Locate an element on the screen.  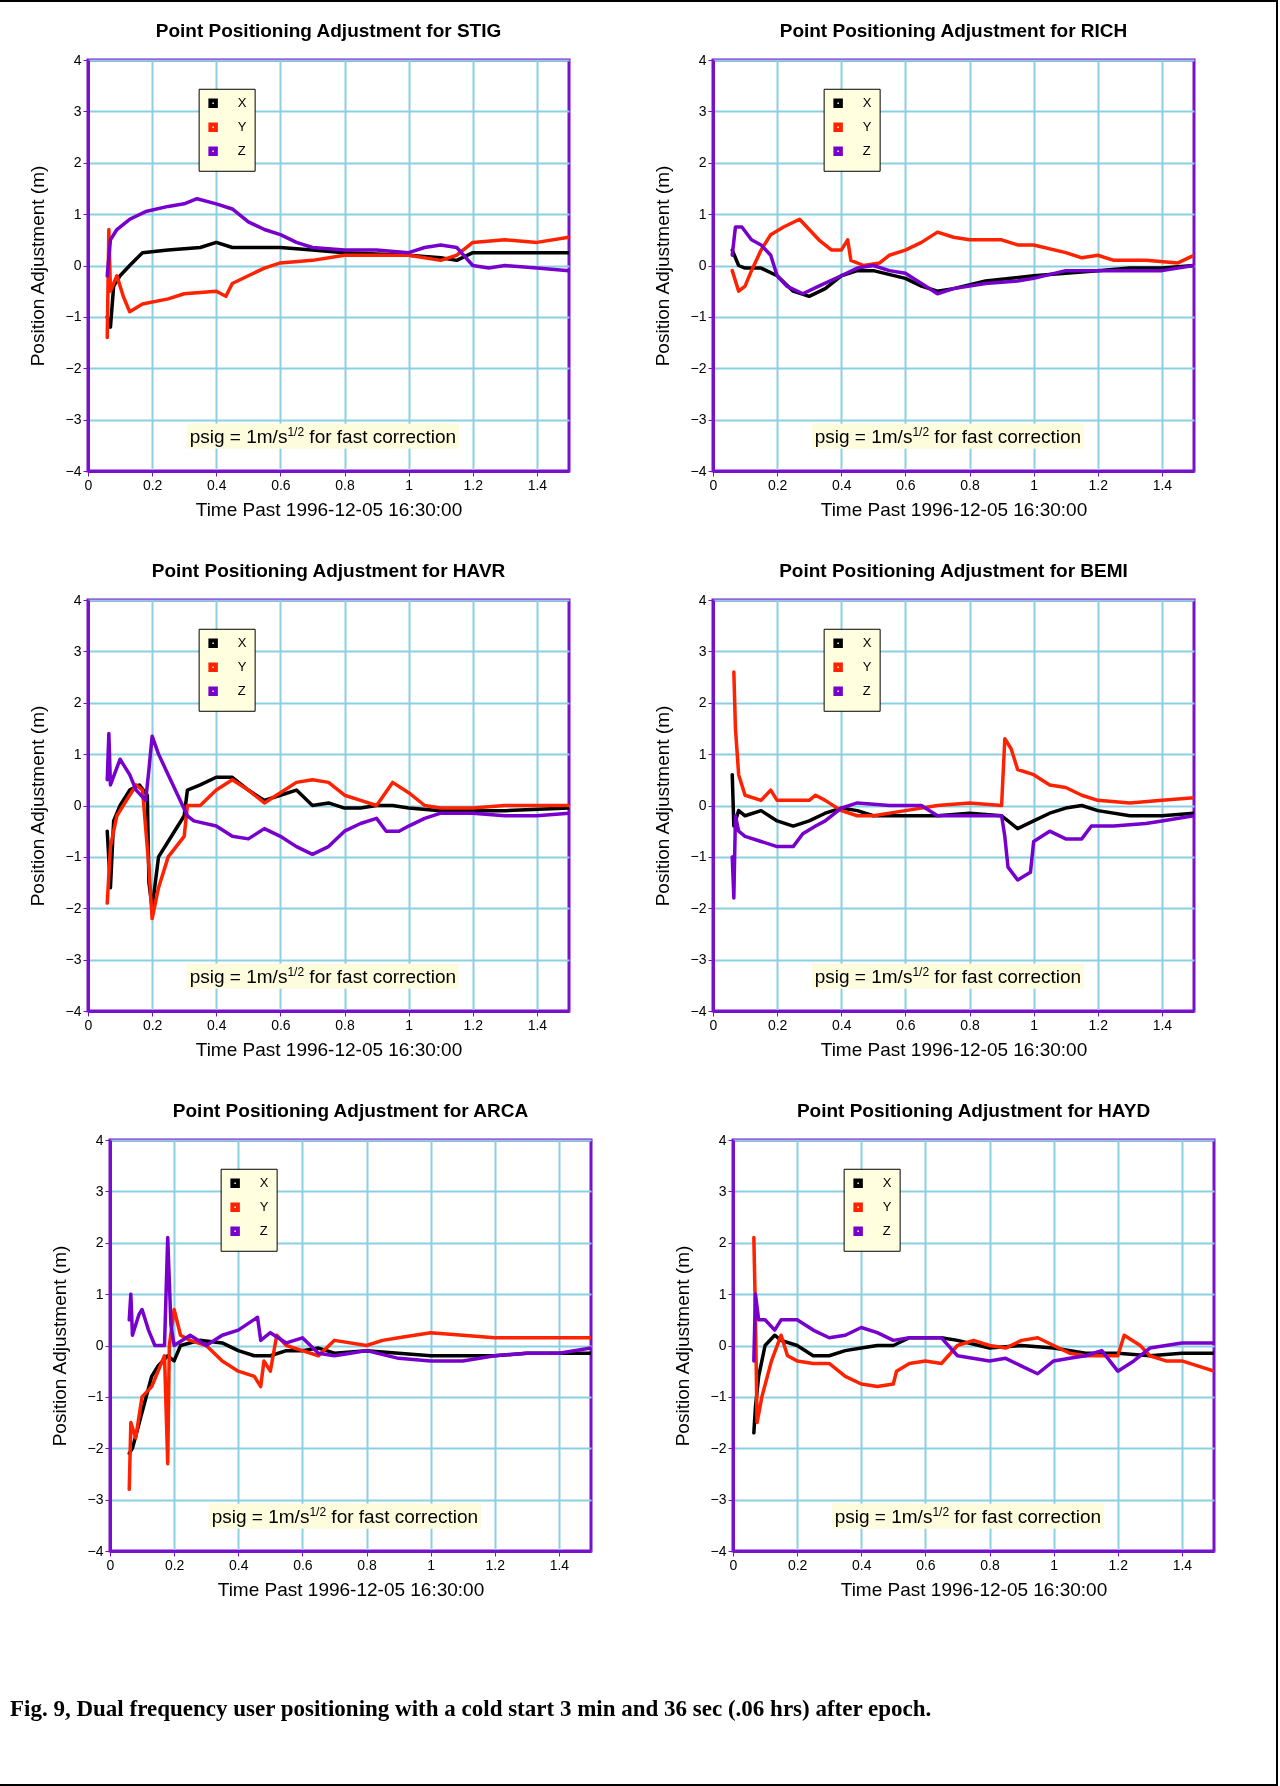
caption: Fig. 9, Dual frequency user positioning with a cold start 3 min and 36 sec (.06 hrs) after epoch. is located at coordinates (471, 1709).